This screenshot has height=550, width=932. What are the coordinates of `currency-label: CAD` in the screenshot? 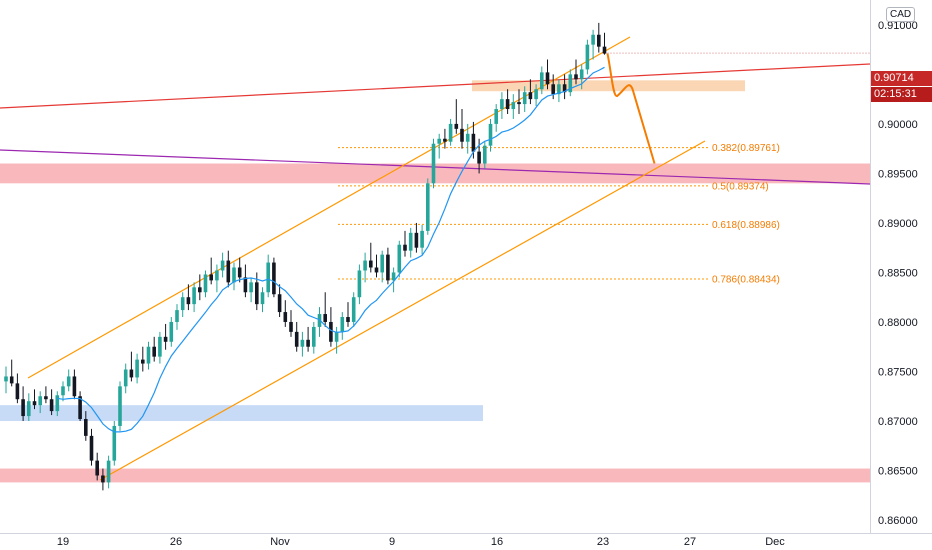 It's located at (901, 14).